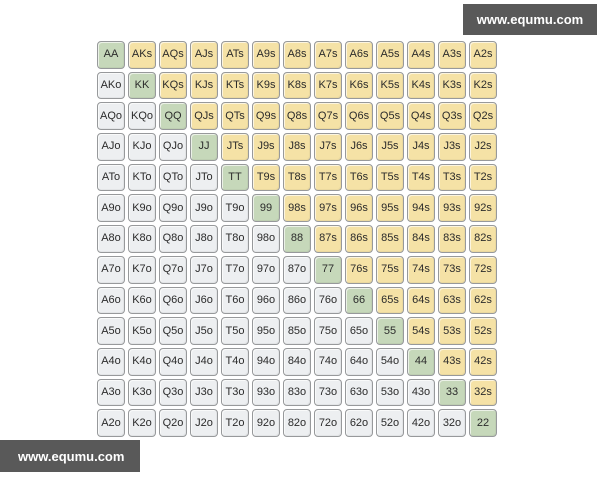  I want to click on hand-cell-A8o: A8o, so click(111, 239).